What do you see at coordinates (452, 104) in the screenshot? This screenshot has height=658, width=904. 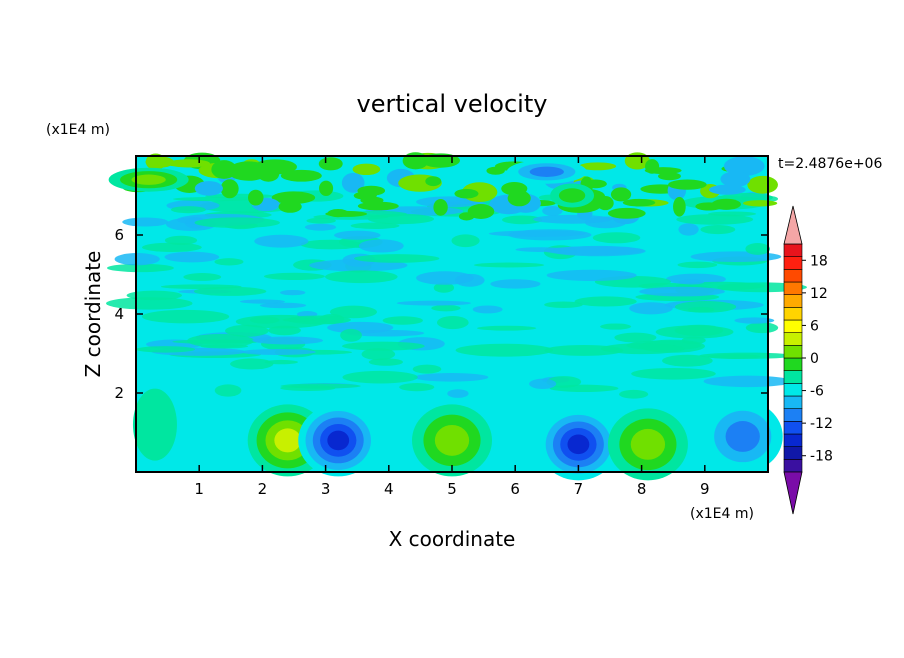 I see `chart-title: vertical velocity` at bounding box center [452, 104].